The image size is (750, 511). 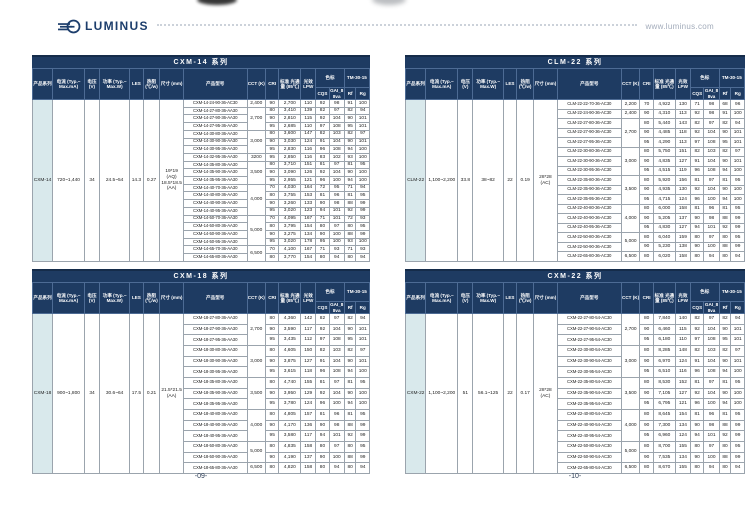 I want to click on cell-model: CXM-22-40-95-54-AC30, so click(x=589, y=436).